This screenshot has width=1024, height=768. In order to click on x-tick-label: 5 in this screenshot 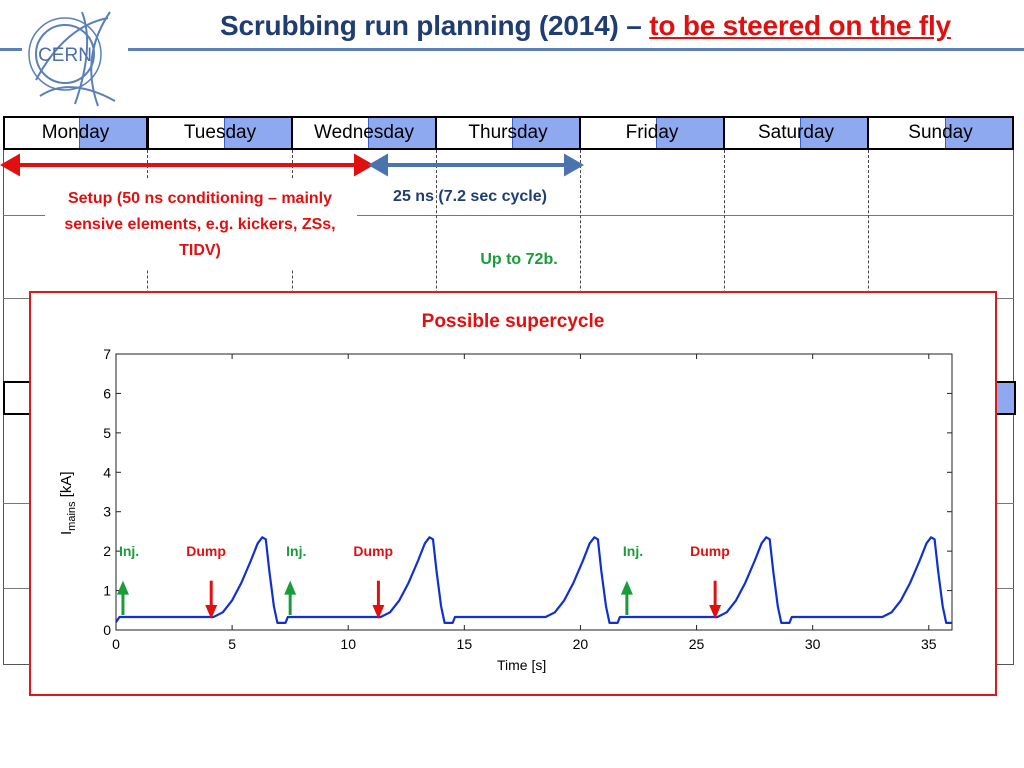, I will do `click(232, 644)`.